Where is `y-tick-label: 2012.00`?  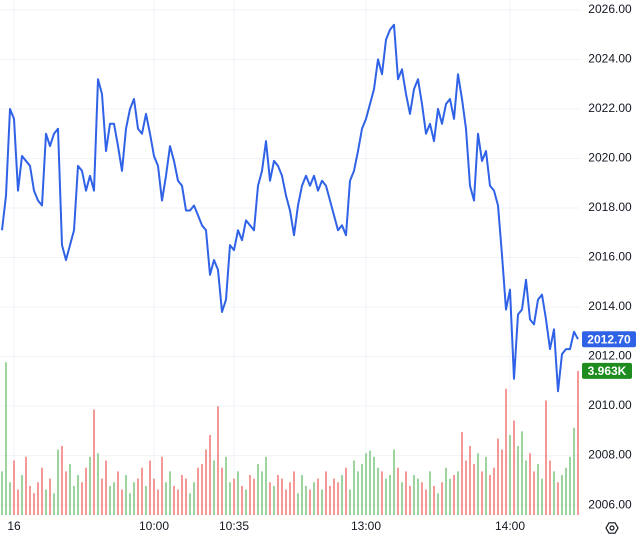
y-tick-label: 2012.00 is located at coordinates (610, 356).